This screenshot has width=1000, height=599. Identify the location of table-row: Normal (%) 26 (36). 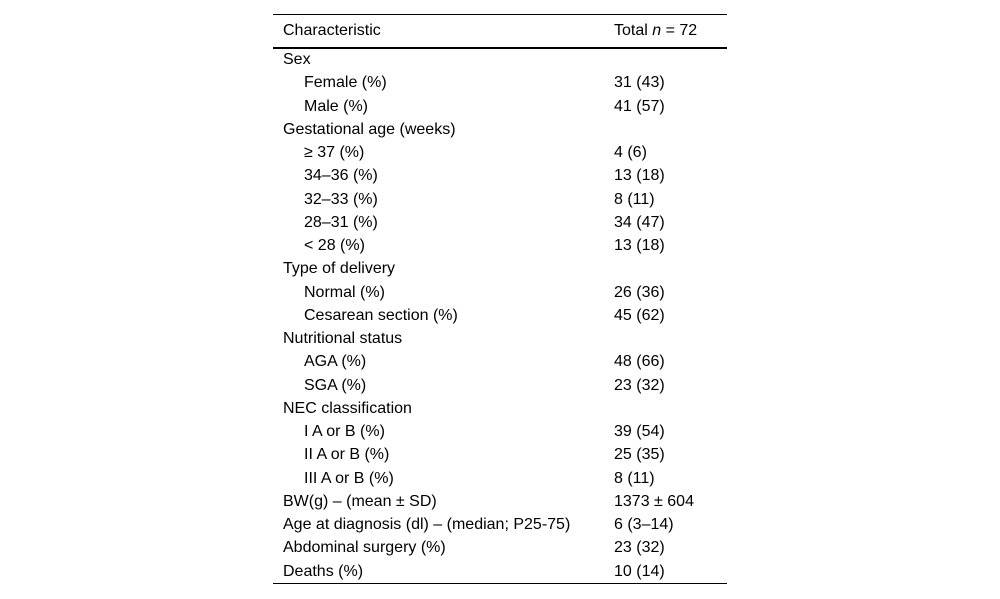
(500, 292).